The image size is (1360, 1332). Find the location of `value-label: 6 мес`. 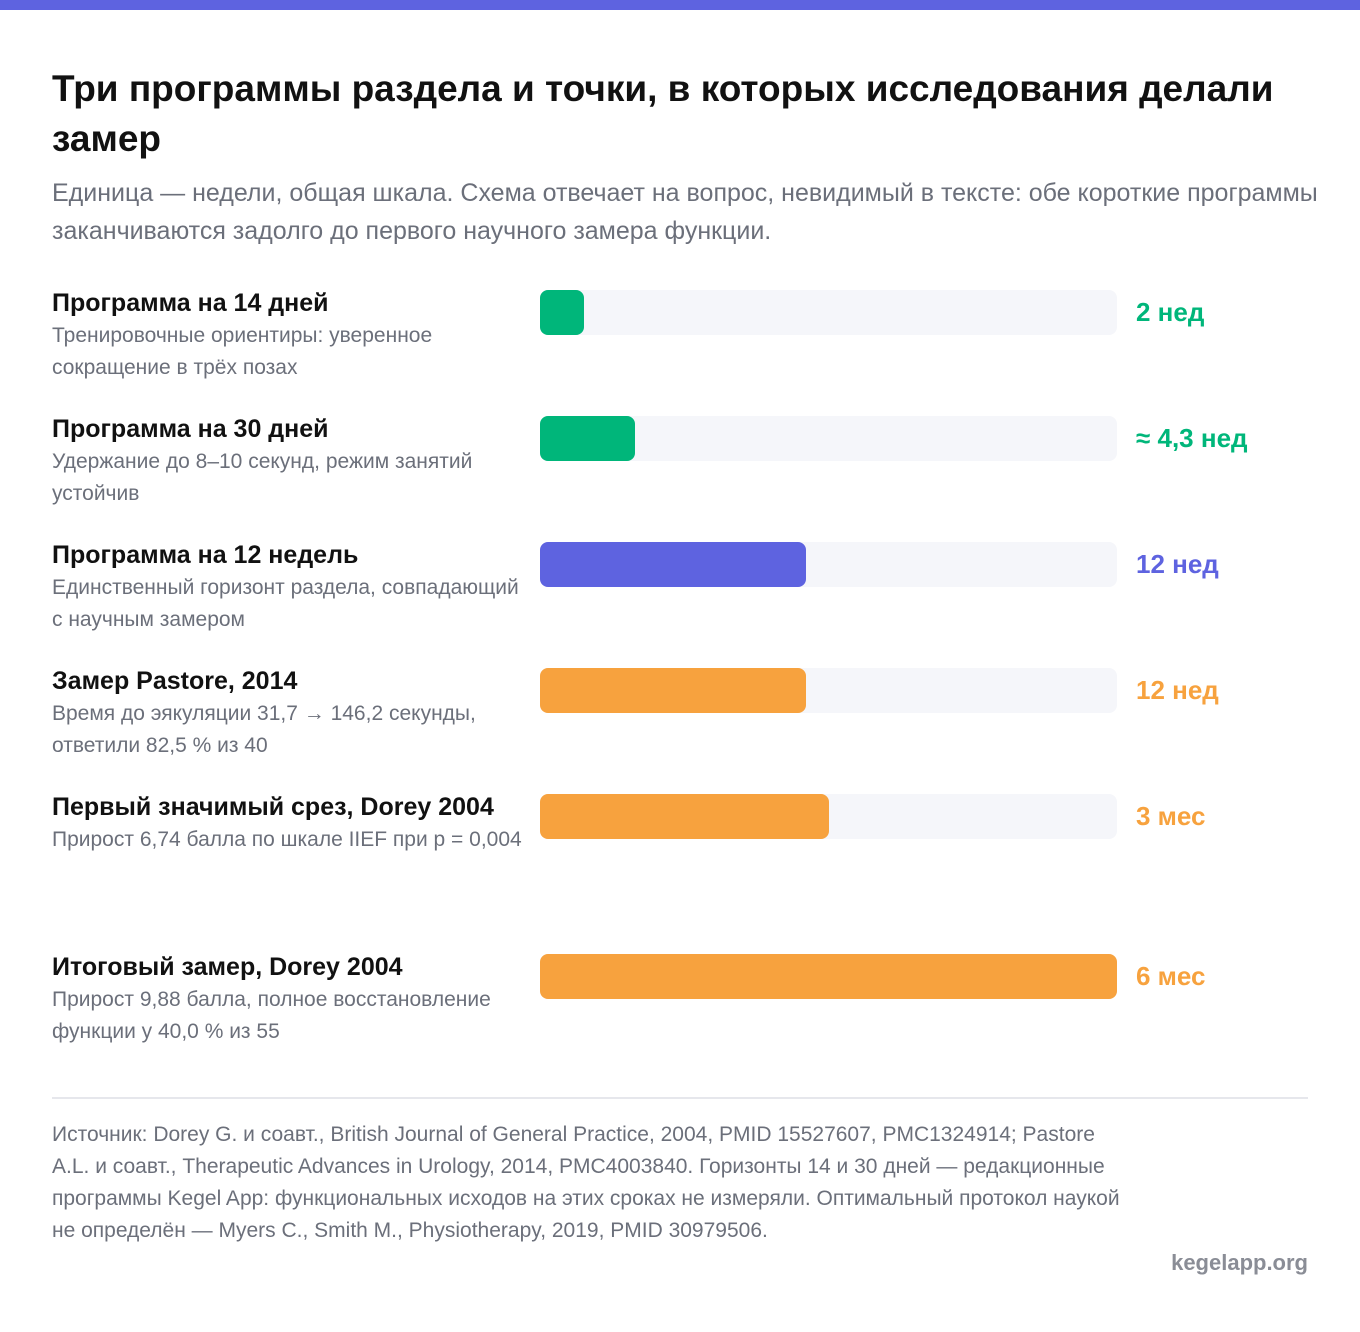

value-label: 6 мес is located at coordinates (1171, 976).